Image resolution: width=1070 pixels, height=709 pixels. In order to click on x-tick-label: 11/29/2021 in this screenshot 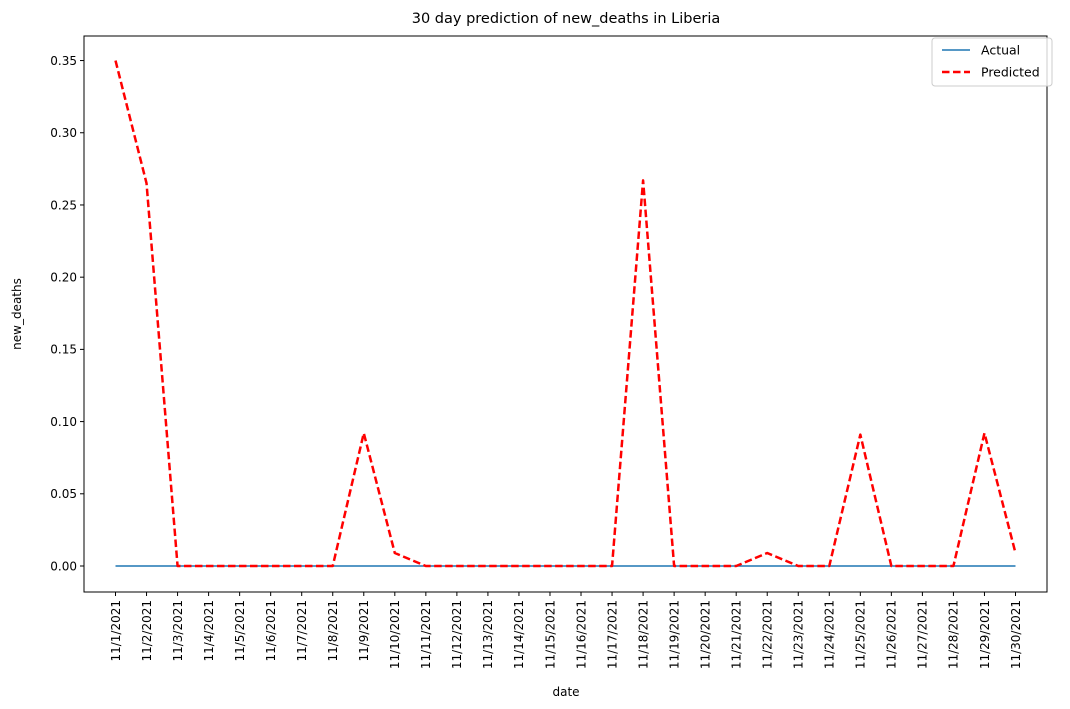, I will do `click(985, 634)`.